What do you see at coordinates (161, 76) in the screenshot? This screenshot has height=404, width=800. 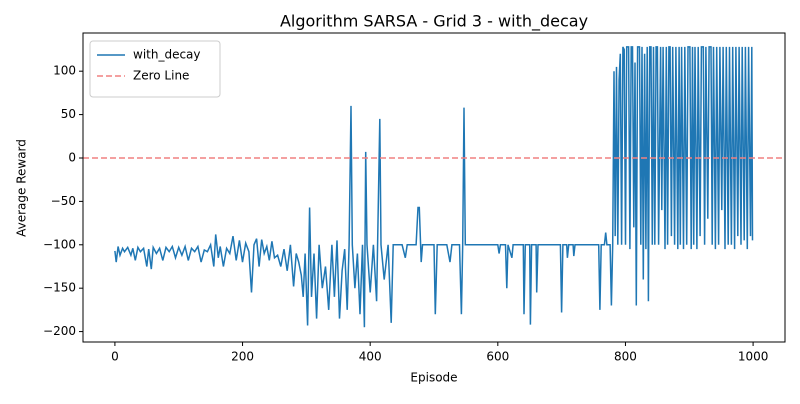 I see `legend-label: Zero Line` at bounding box center [161, 76].